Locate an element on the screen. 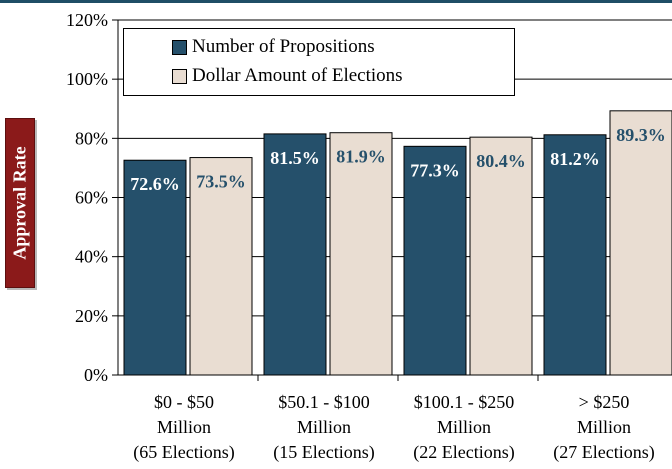 The image size is (672, 469). x-tick-label: (65 Elections) is located at coordinates (183, 452).